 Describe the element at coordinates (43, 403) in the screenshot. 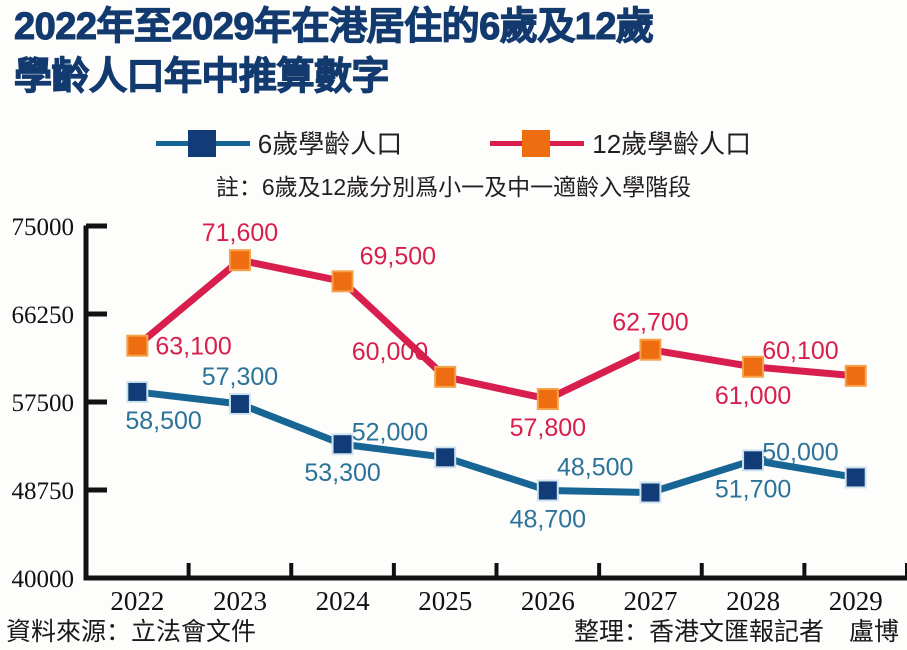

I see `y-axis-tick-label: 57500` at that location.